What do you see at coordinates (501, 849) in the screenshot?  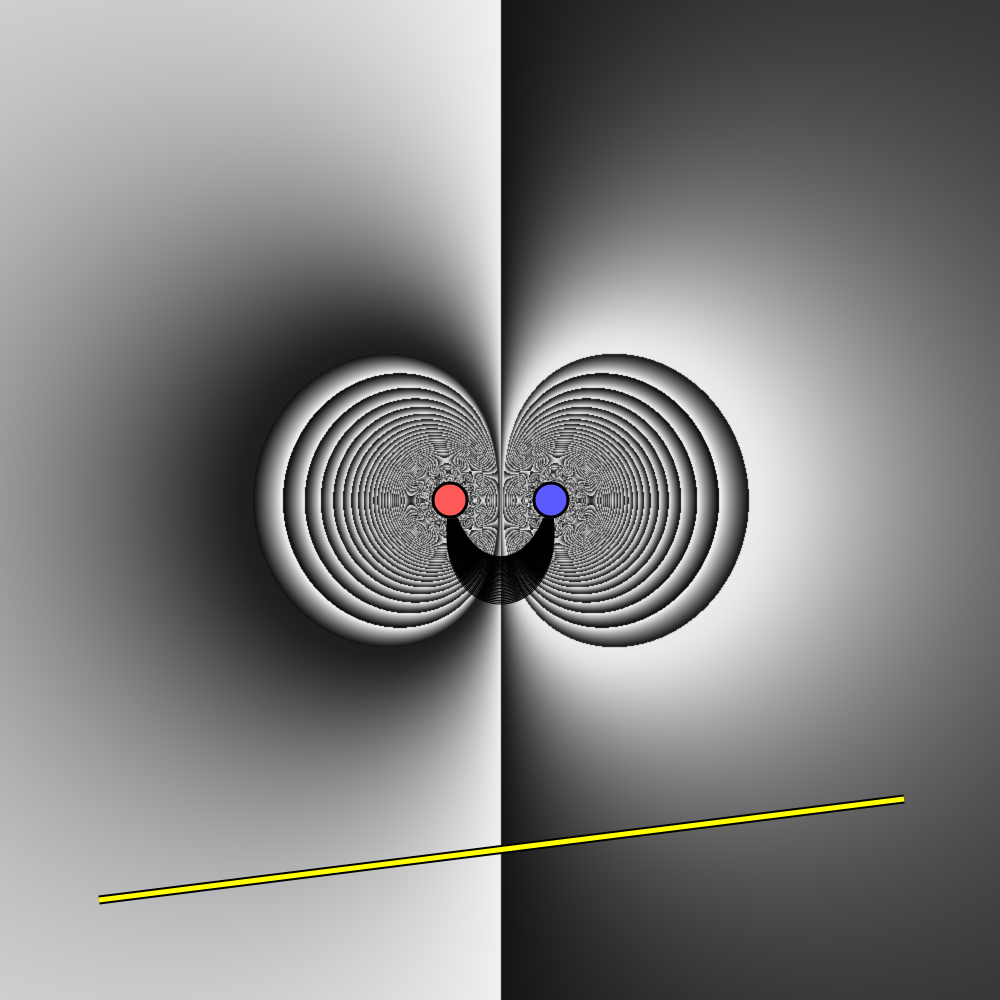 I see `conductor-bar-fill` at bounding box center [501, 849].